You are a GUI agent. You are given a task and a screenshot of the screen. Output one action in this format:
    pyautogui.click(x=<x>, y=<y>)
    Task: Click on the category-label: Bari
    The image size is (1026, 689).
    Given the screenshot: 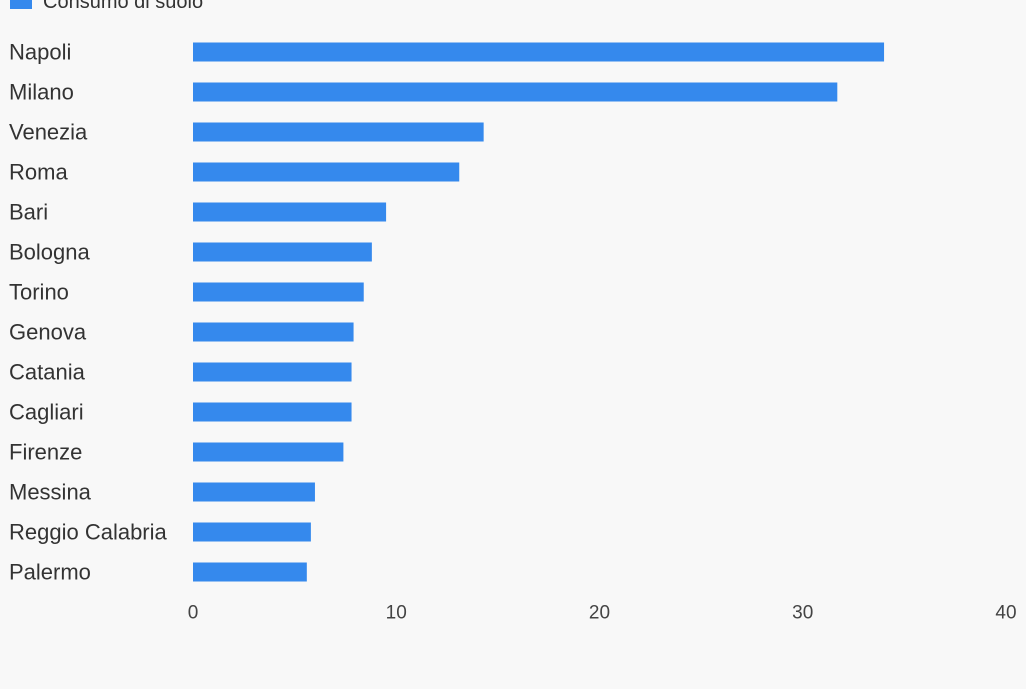 What is the action you would take?
    pyautogui.click(x=28, y=212)
    